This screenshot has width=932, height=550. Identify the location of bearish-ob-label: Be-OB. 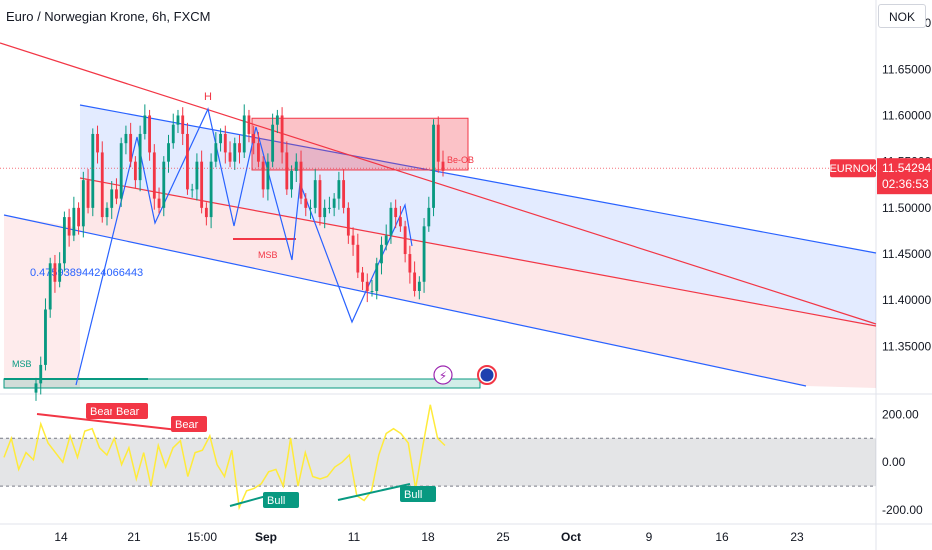
(460, 160).